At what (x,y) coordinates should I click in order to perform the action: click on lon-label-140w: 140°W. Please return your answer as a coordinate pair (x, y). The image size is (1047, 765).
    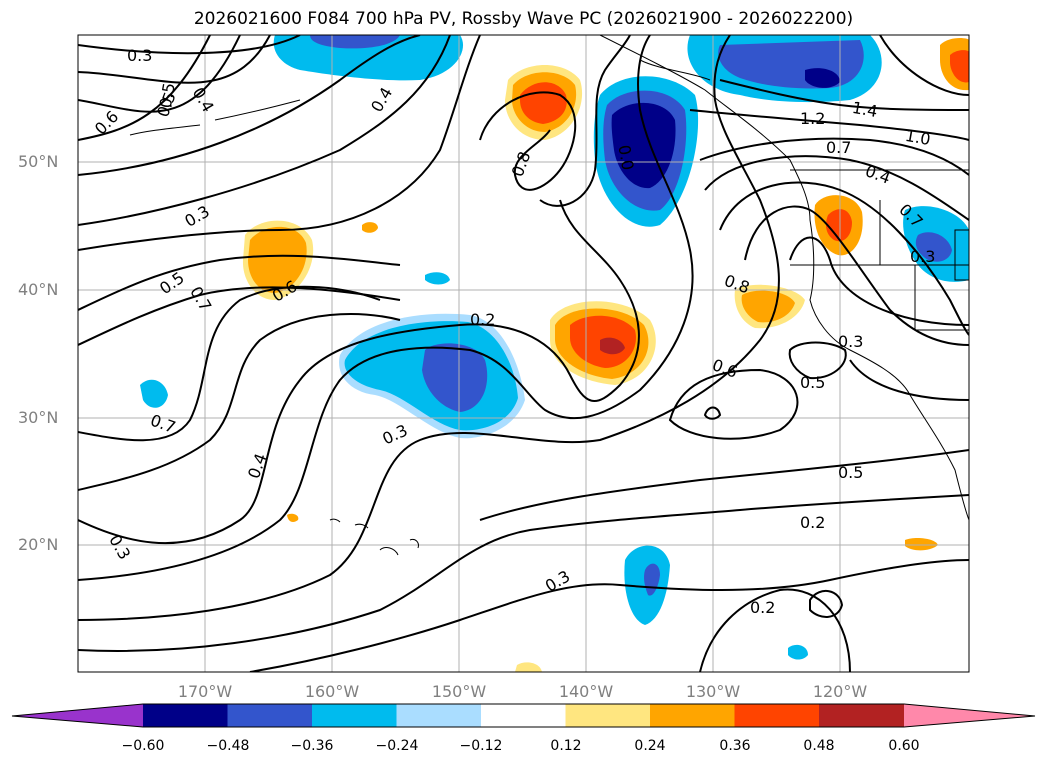
    Looking at the image, I should click on (586, 691).